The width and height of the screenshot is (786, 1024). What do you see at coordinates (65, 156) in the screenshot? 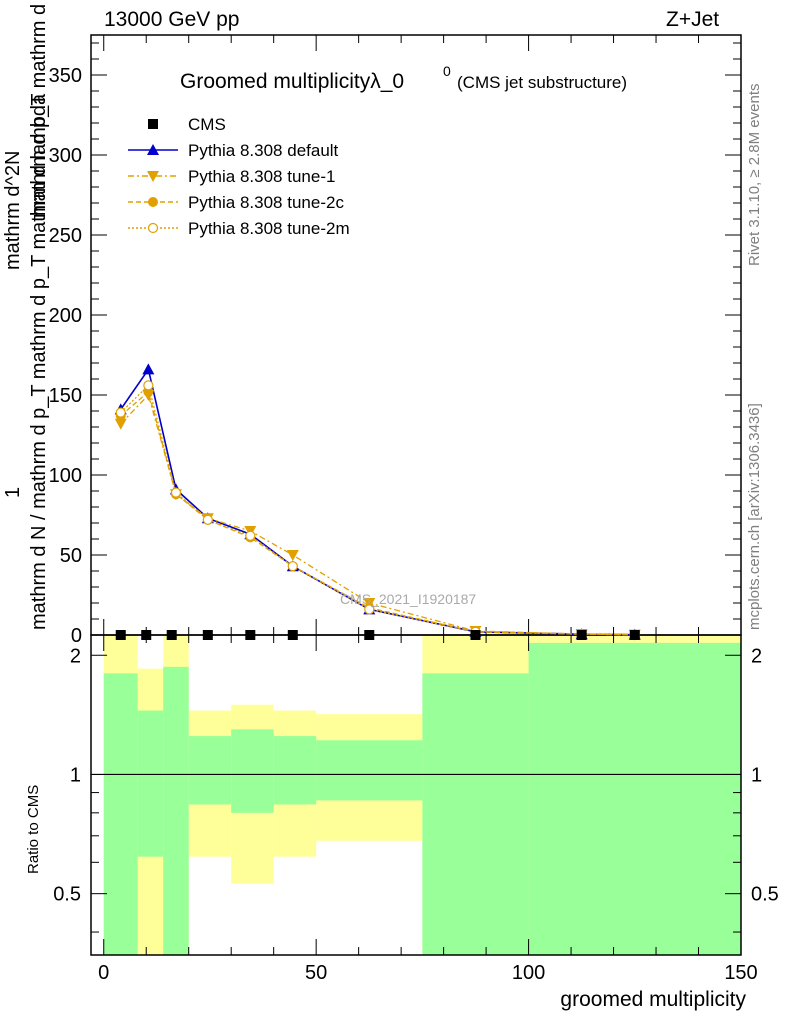
I see `y-tick-label: 300` at bounding box center [65, 156].